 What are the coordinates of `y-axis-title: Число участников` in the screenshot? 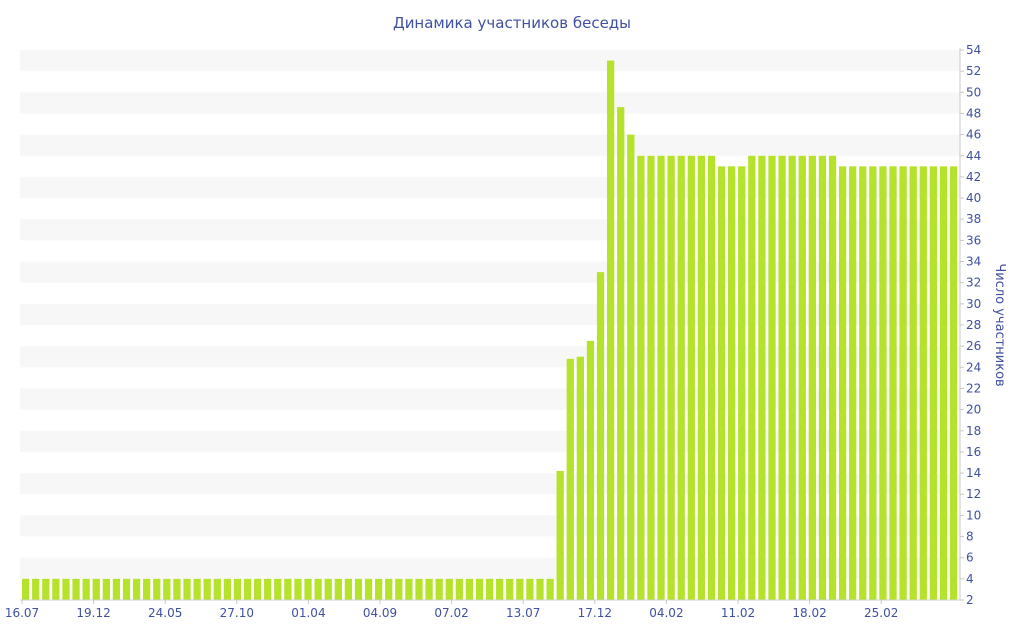 It's located at (999, 324).